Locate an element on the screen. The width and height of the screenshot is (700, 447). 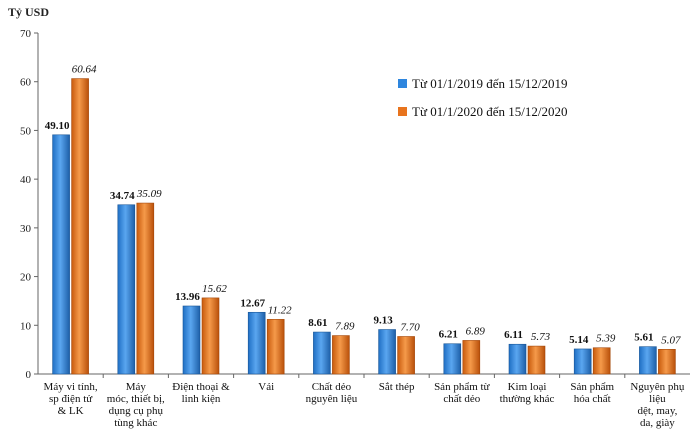
category-label: Sắt thép is located at coordinates (397, 387).